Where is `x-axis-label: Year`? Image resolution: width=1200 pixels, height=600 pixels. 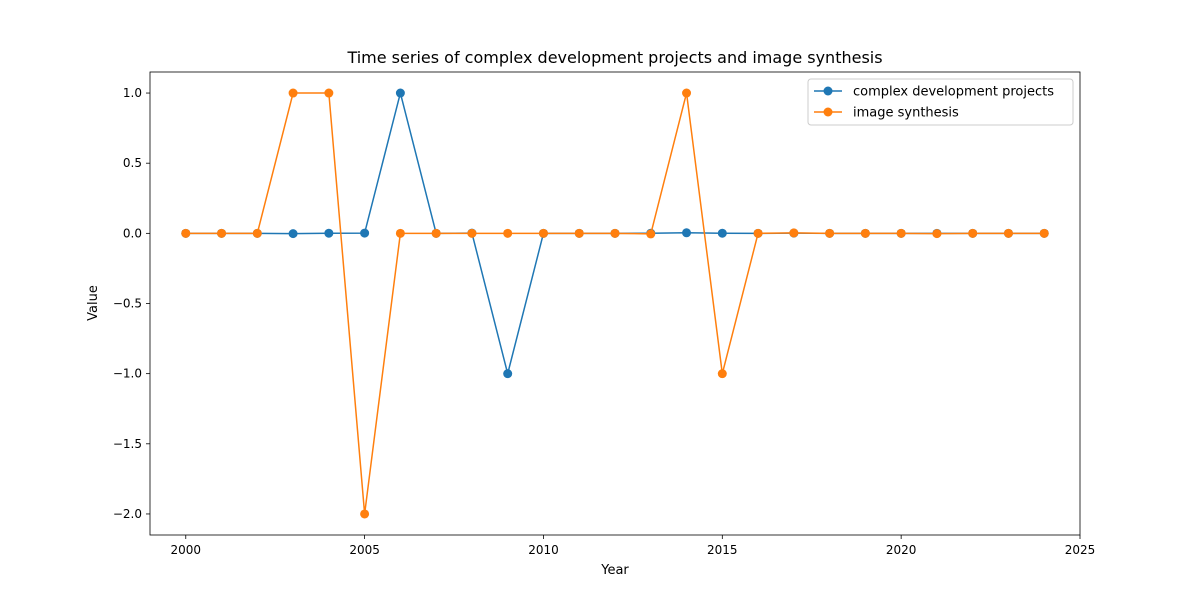 x-axis-label: Year is located at coordinates (614, 570).